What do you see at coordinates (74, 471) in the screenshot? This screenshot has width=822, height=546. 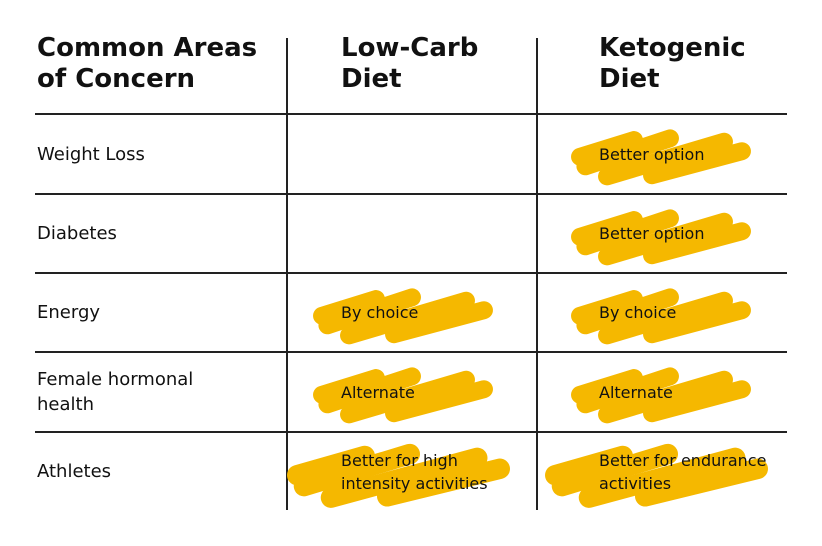 I see `row-label-text: Athletes` at bounding box center [74, 471].